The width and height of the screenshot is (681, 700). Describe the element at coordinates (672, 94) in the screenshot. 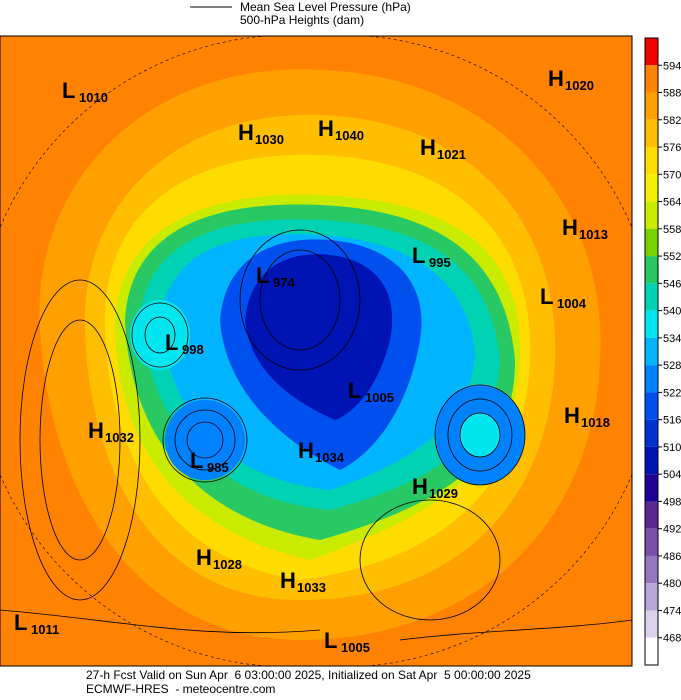

I see `colorbar-label: 588` at that location.